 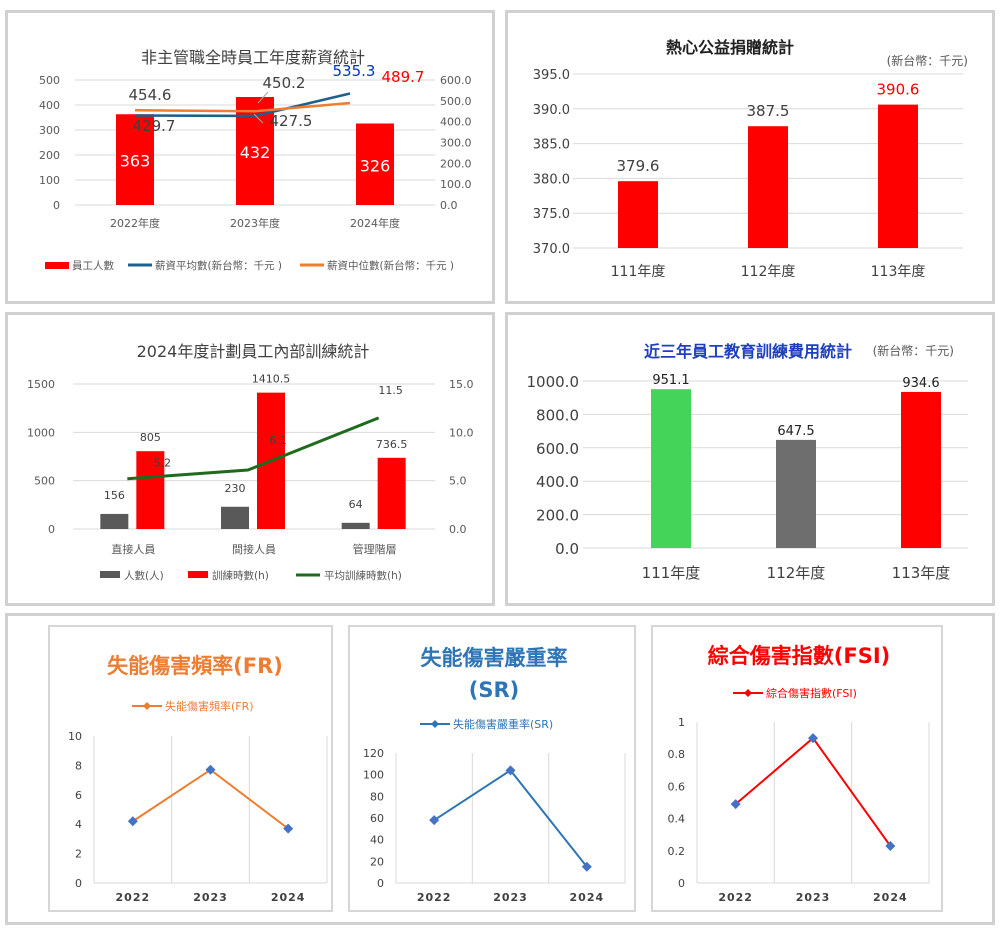 I want to click on bar-value-label: 156, so click(x=114, y=495).